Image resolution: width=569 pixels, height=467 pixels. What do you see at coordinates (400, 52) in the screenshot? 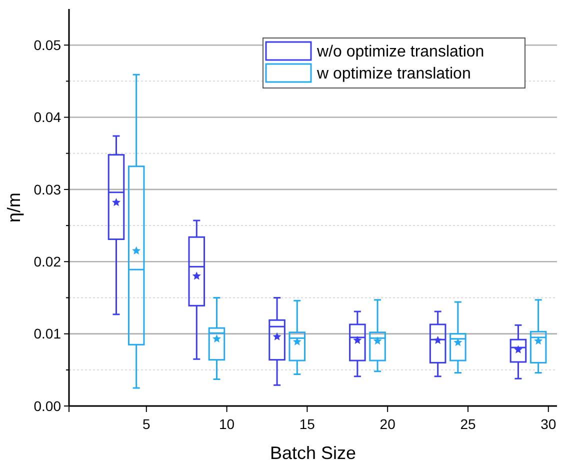
I see `legend-label: w/o optimize translation` at bounding box center [400, 52].